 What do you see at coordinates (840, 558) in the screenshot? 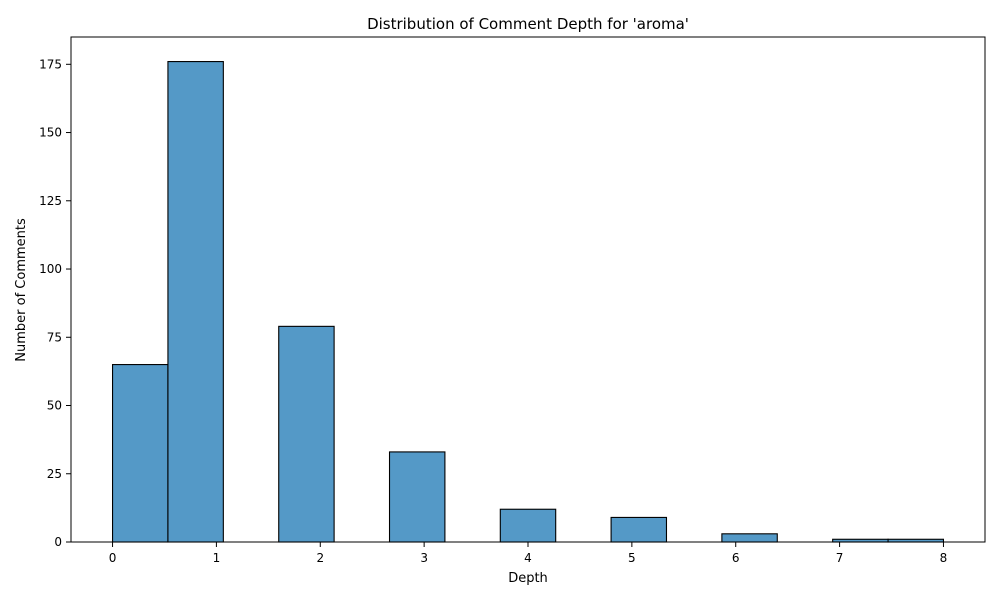
I see `x-tick-label: 7` at bounding box center [840, 558].